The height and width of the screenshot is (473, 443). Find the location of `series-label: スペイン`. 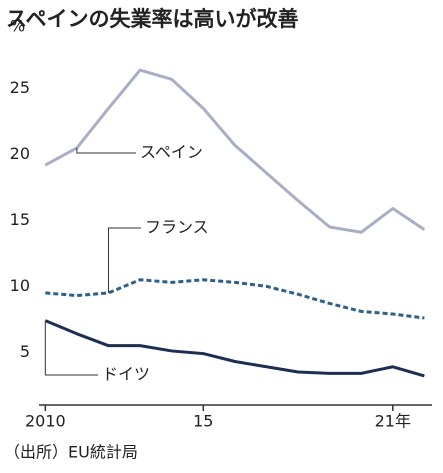

series-label: スペイン is located at coordinates (171, 152).